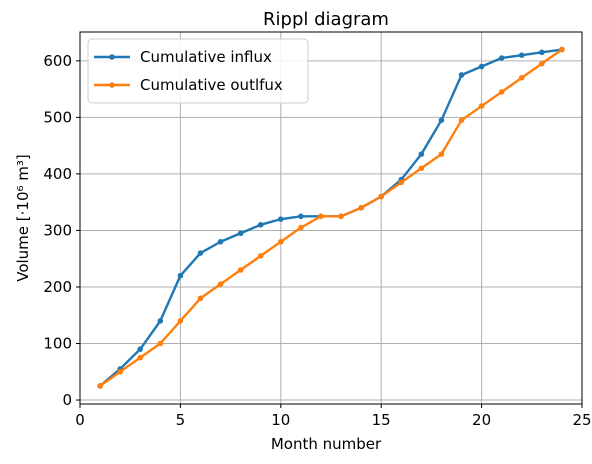  I want to click on y-tick-label: 200, so click(57, 287).